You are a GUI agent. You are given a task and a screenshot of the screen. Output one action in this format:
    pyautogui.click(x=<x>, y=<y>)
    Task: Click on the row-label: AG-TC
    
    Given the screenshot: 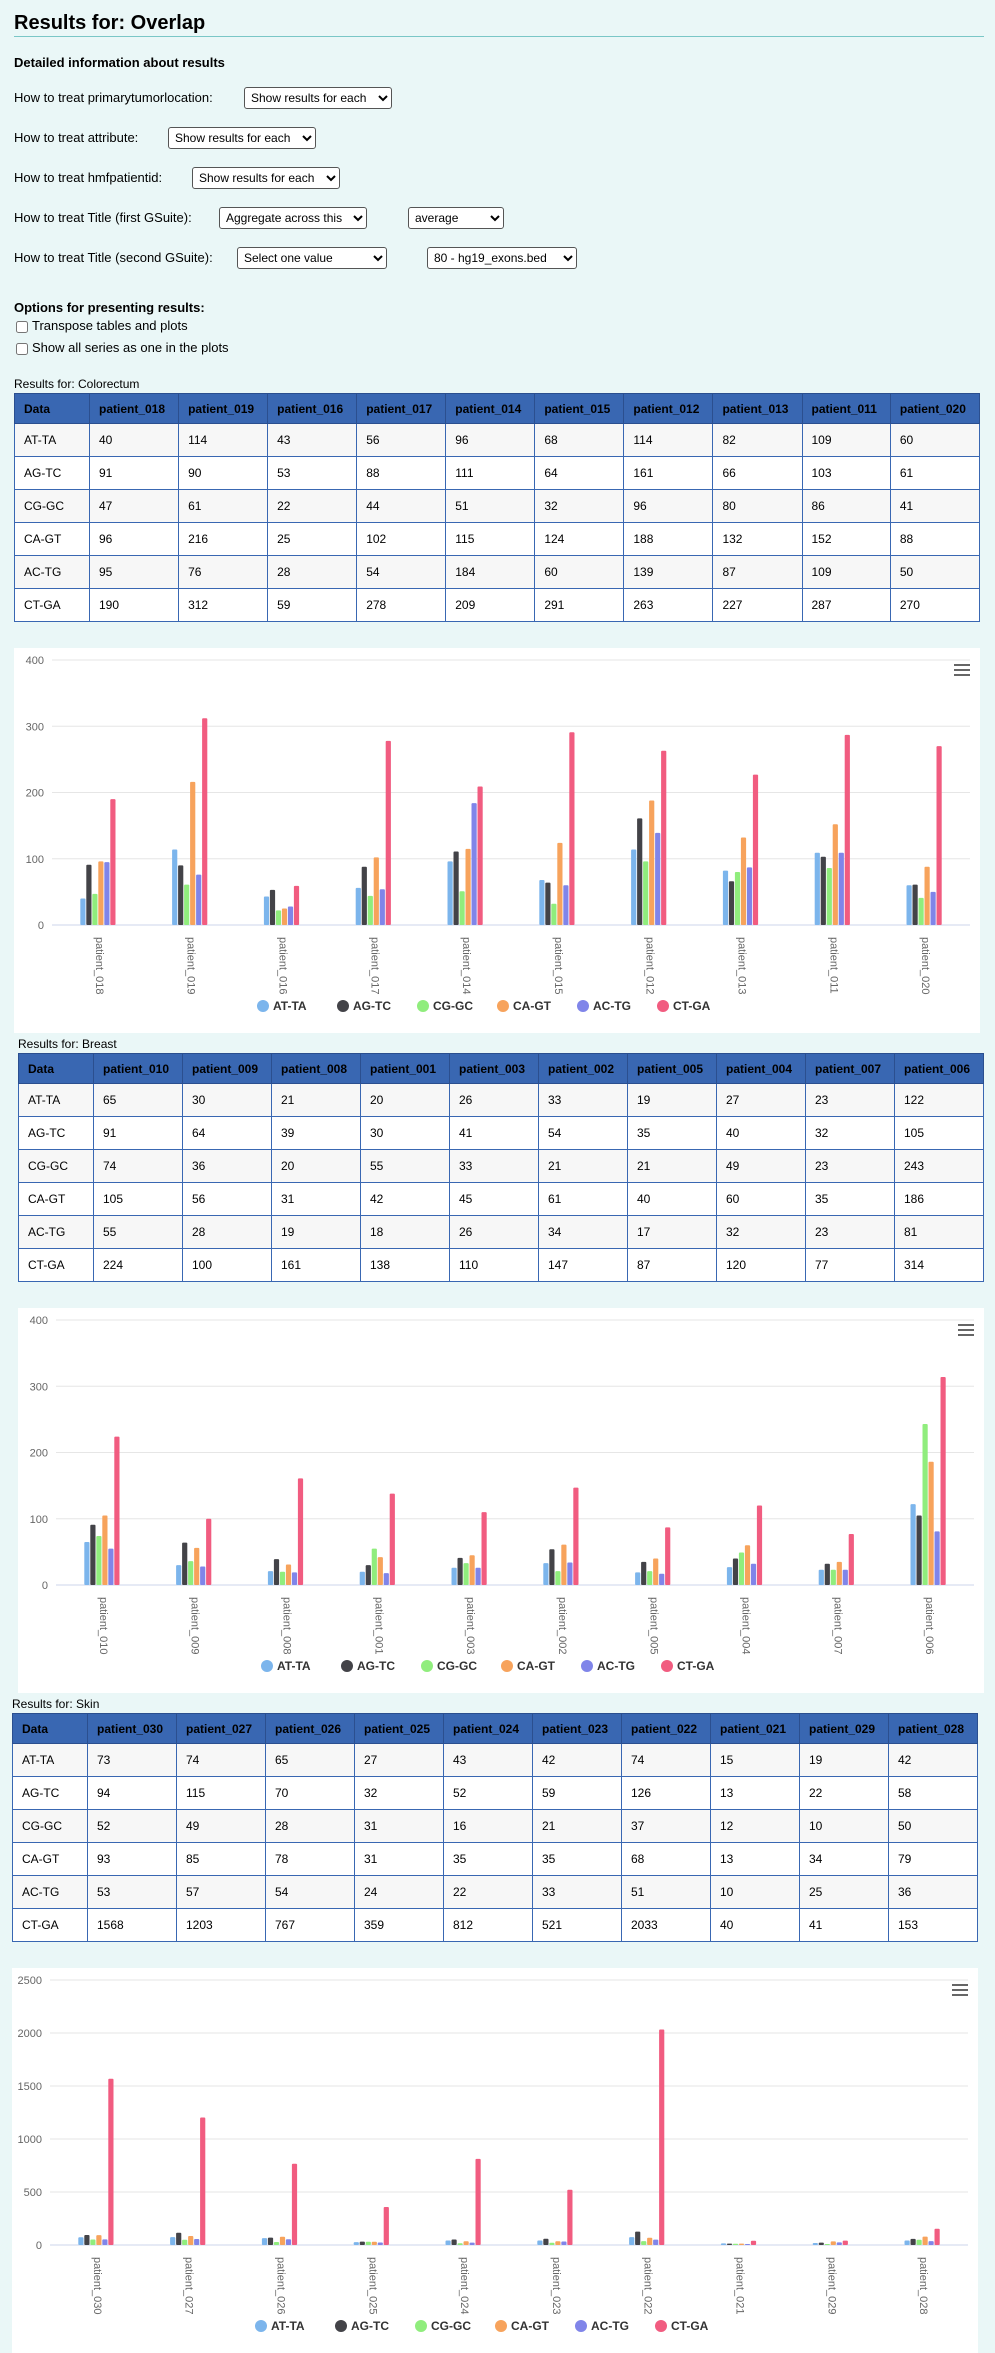 What is the action you would take?
    pyautogui.click(x=56, y=1133)
    